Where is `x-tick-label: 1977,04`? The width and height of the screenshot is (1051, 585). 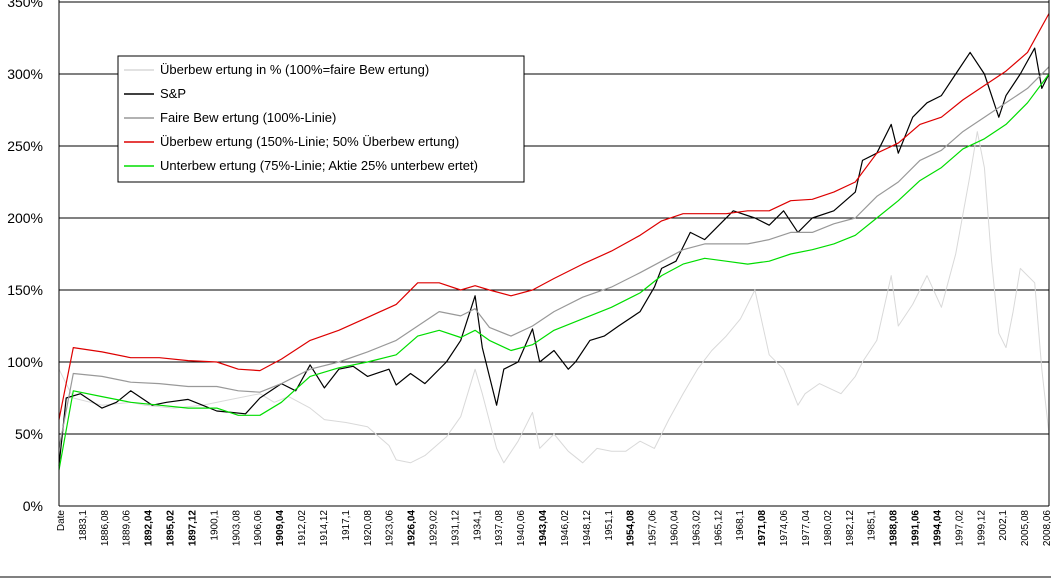
x-tick-label: 1977,04 is located at coordinates (806, 528).